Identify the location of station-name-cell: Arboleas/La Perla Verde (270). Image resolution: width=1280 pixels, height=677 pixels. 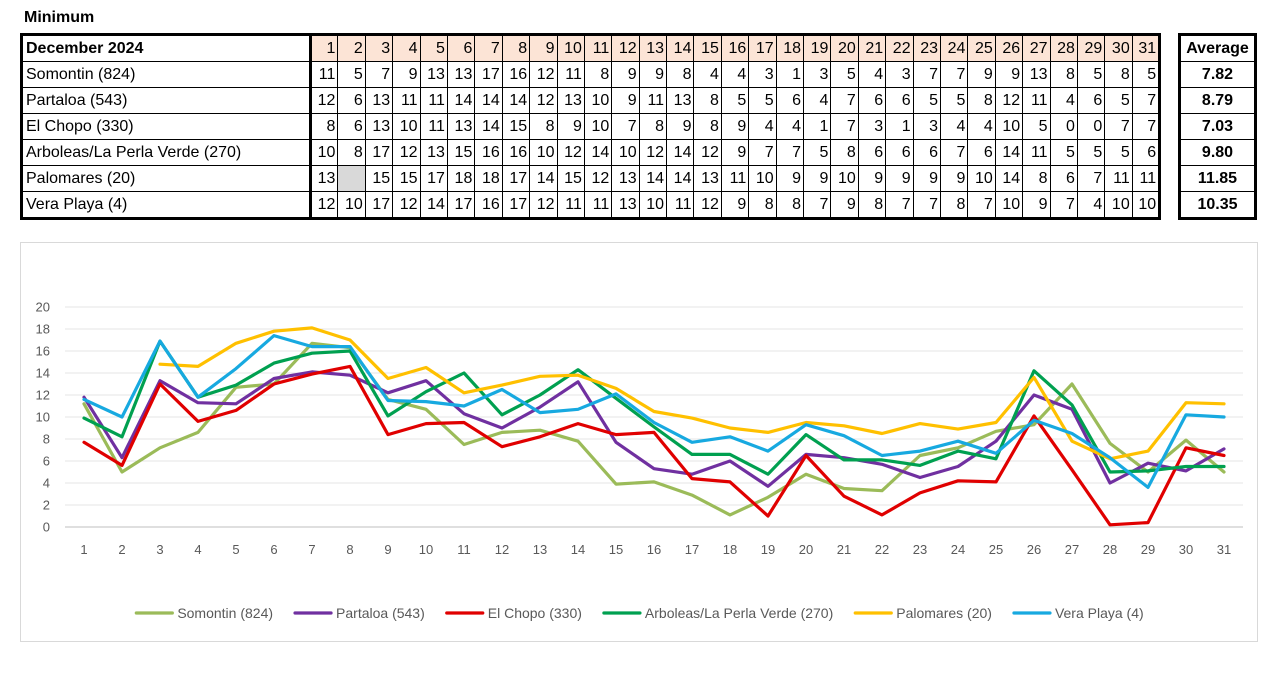
(166, 152).